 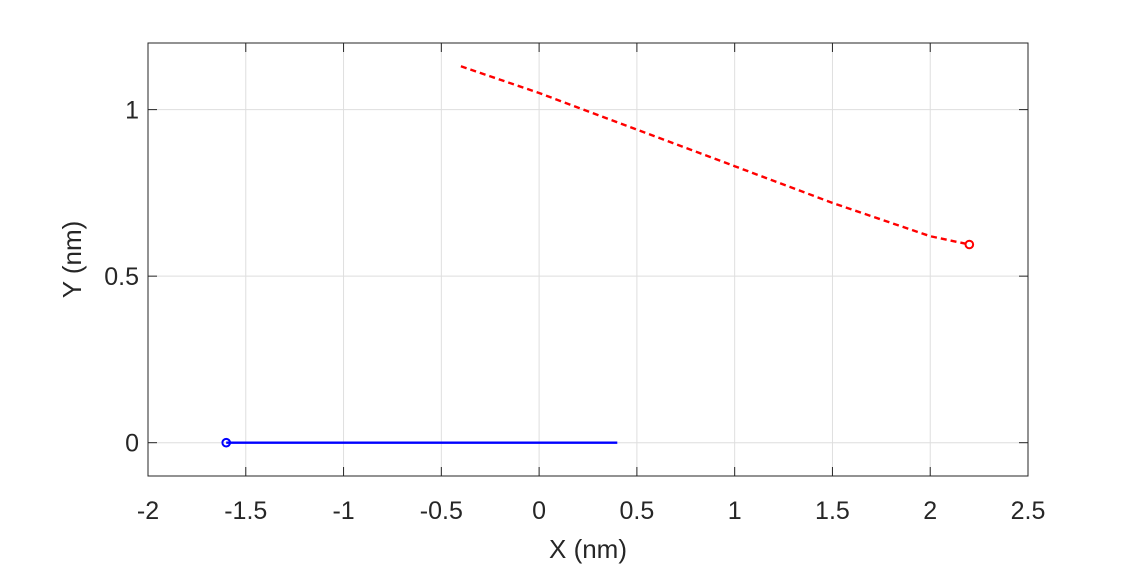 What do you see at coordinates (735, 511) in the screenshot?
I see `x-tick-label: 1` at bounding box center [735, 511].